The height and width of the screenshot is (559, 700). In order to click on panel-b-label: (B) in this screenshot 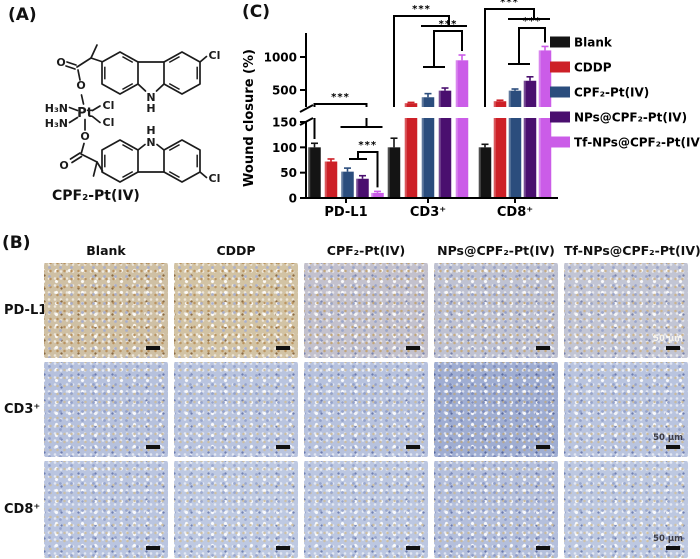, I will do `click(16, 243)`.